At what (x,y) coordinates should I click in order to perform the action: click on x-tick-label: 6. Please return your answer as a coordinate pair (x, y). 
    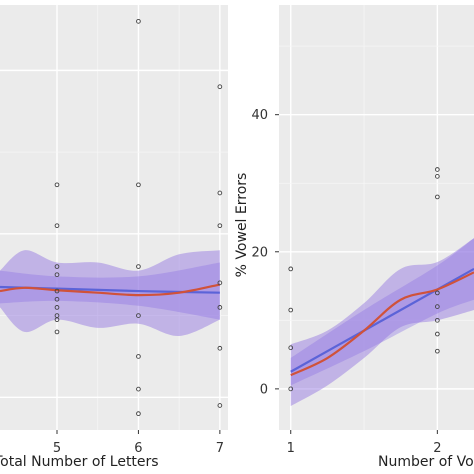
    Looking at the image, I should click on (138, 448).